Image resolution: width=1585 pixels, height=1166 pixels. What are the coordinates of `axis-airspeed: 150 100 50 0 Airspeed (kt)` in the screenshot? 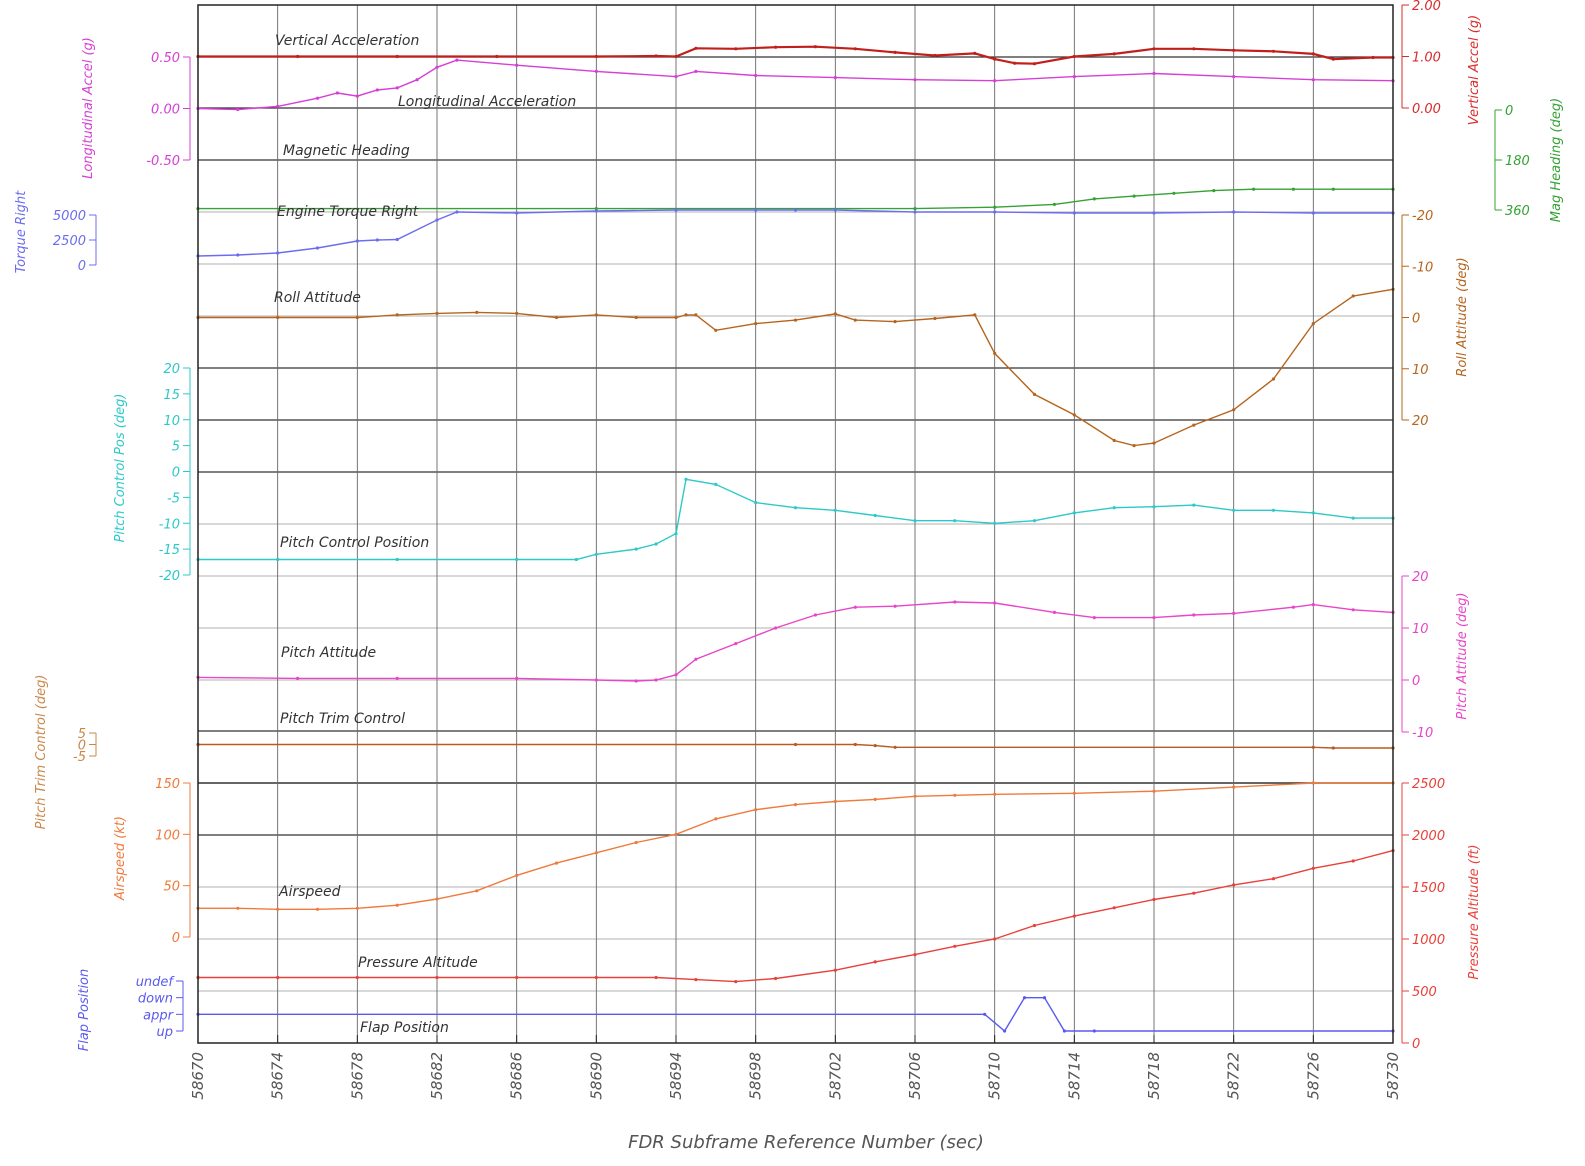 It's located at (152, 861).